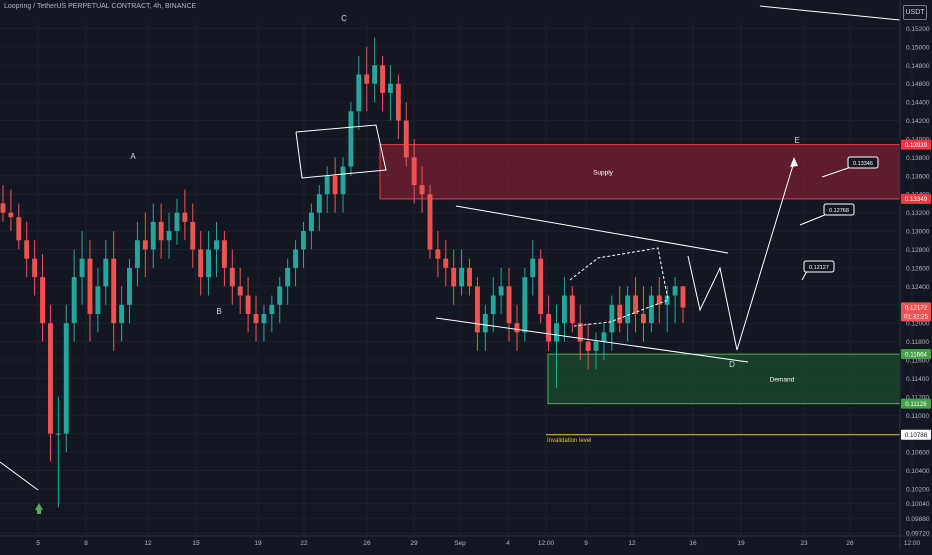 Image resolution: width=932 pixels, height=555 pixels. What do you see at coordinates (196, 543) in the screenshot?
I see `time-tick-label: 15` at bounding box center [196, 543].